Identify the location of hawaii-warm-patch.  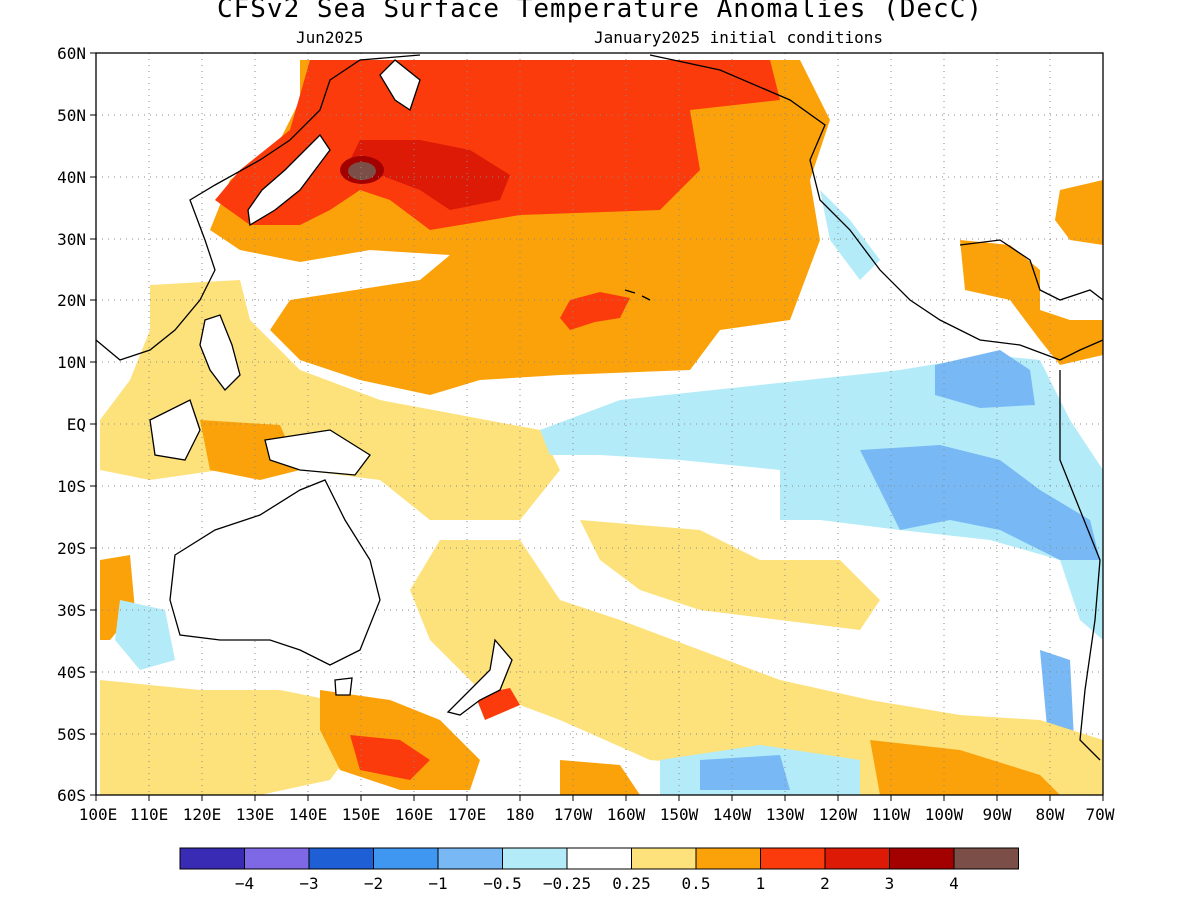
(595, 311).